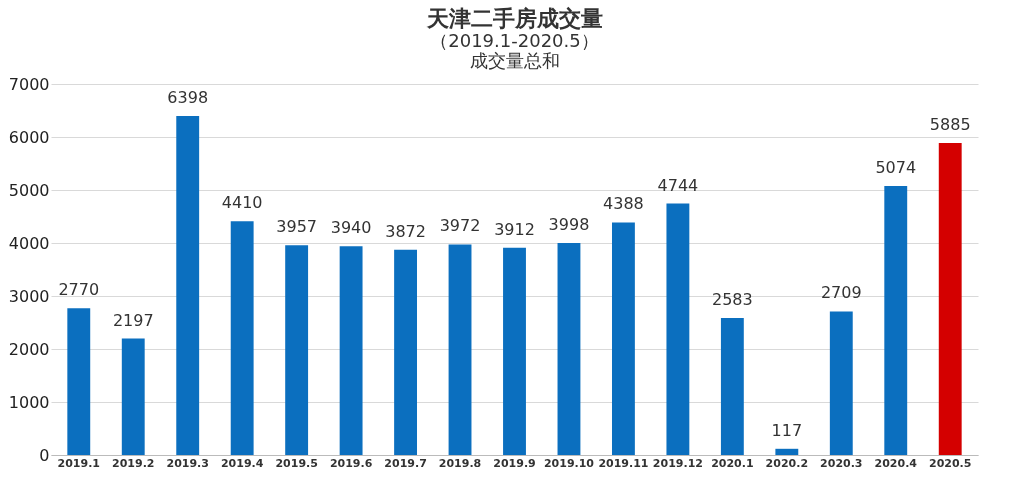 This screenshot has width=1011, height=483. Describe the element at coordinates (351, 228) in the screenshot. I see `data-label: 3940` at that location.